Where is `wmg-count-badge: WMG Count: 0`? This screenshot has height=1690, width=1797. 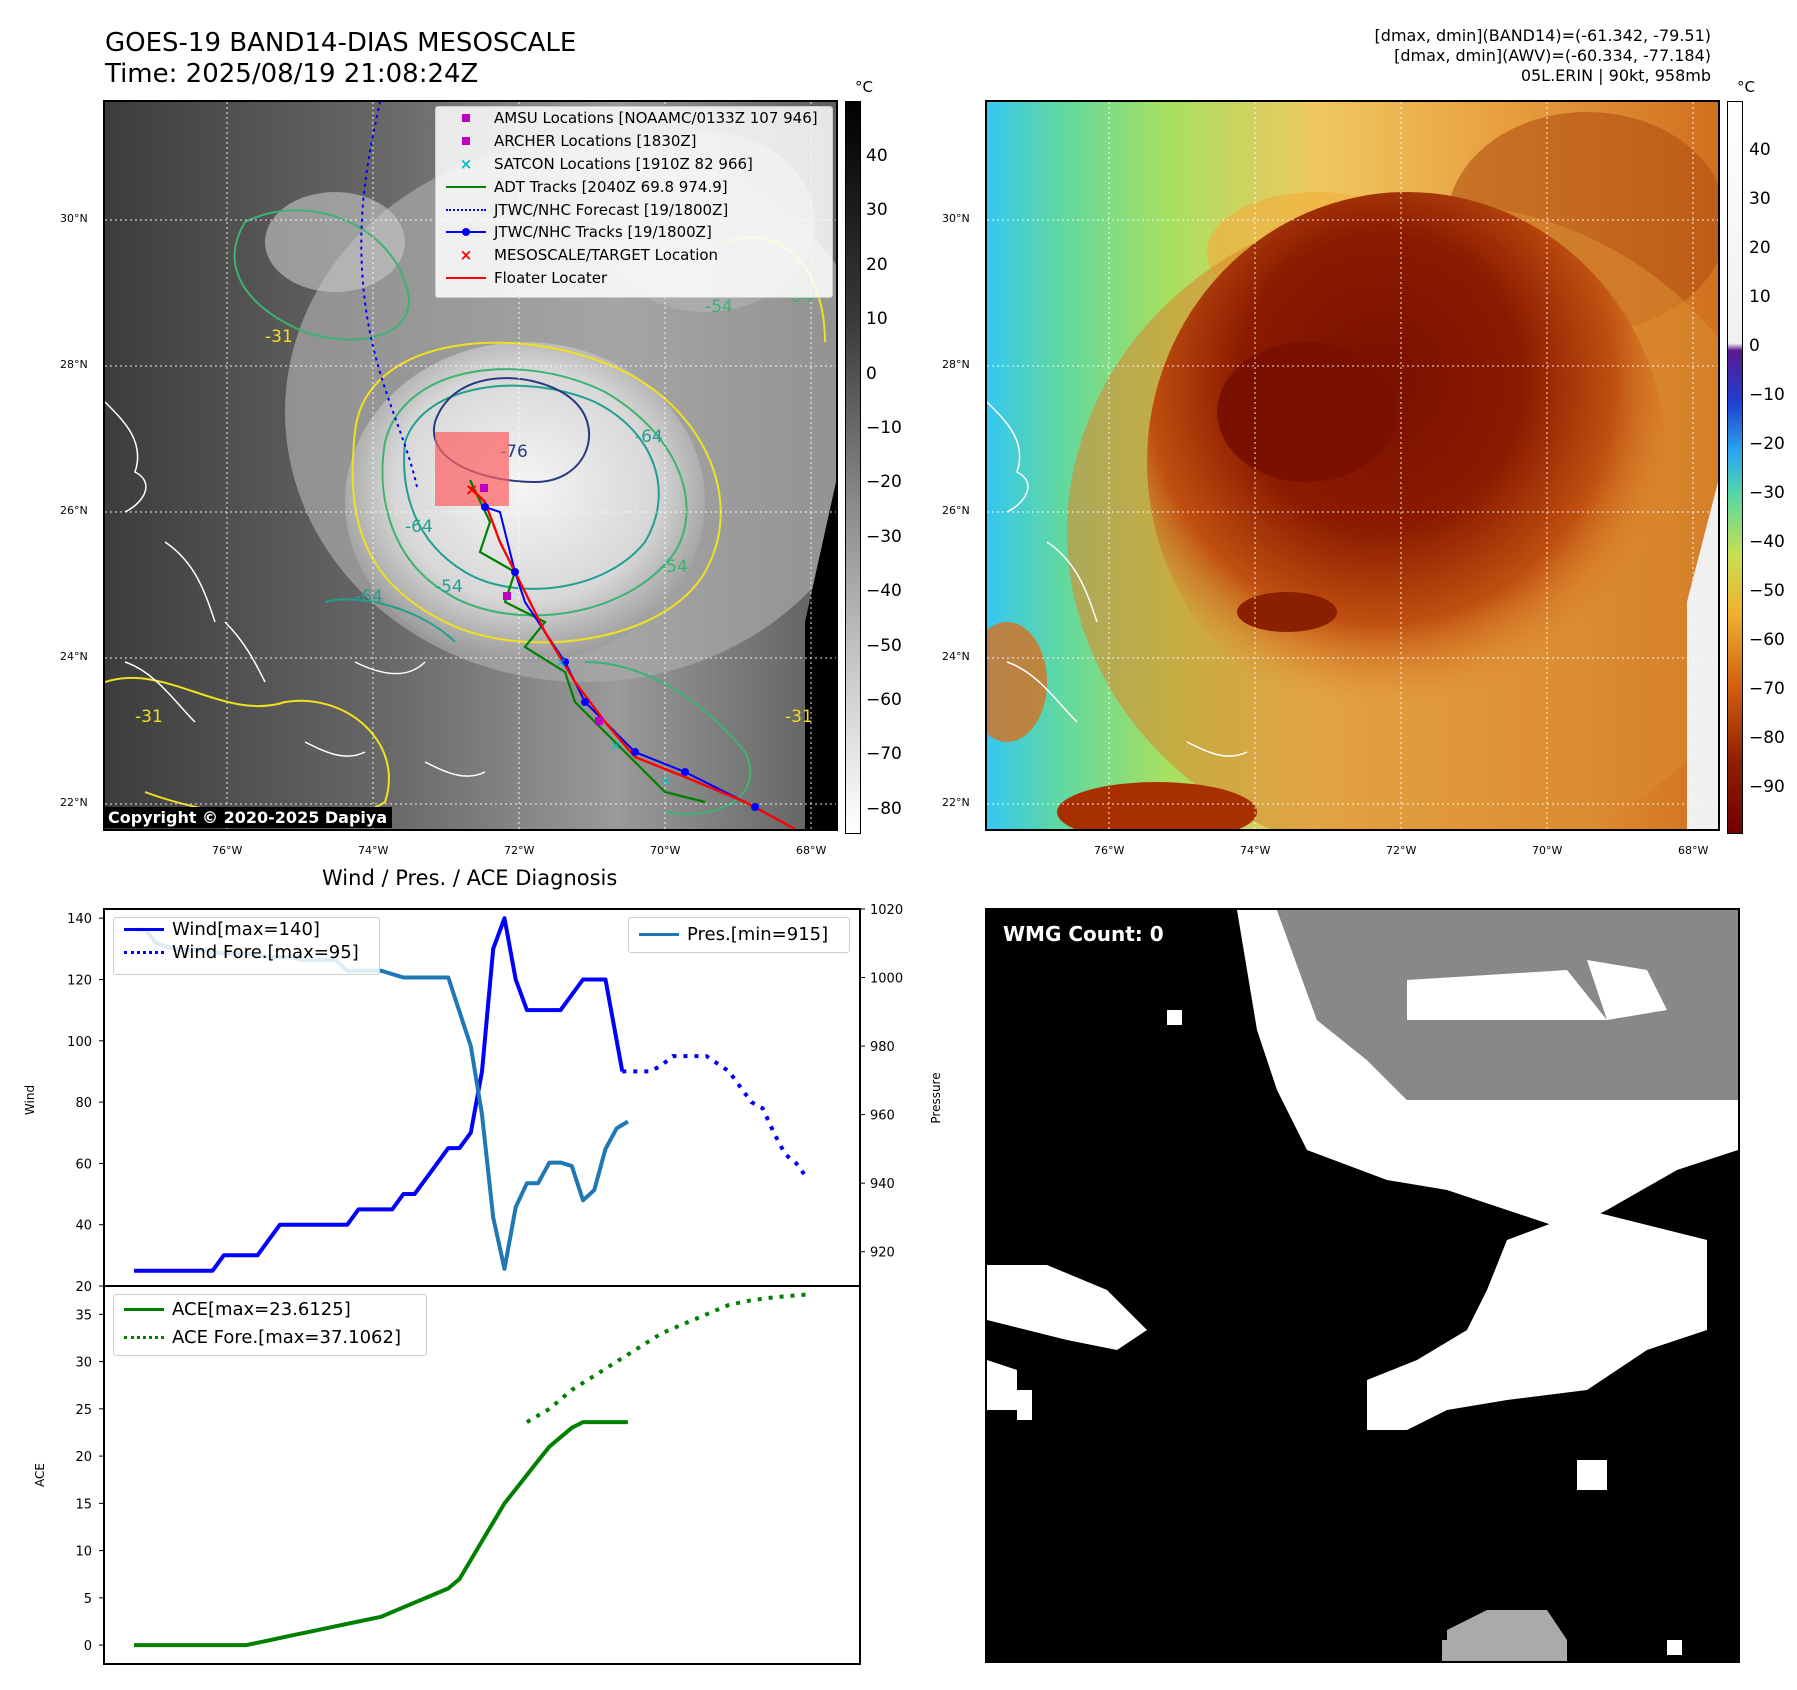 wmg-count-badge: WMG Count: 0 is located at coordinates (1083, 934).